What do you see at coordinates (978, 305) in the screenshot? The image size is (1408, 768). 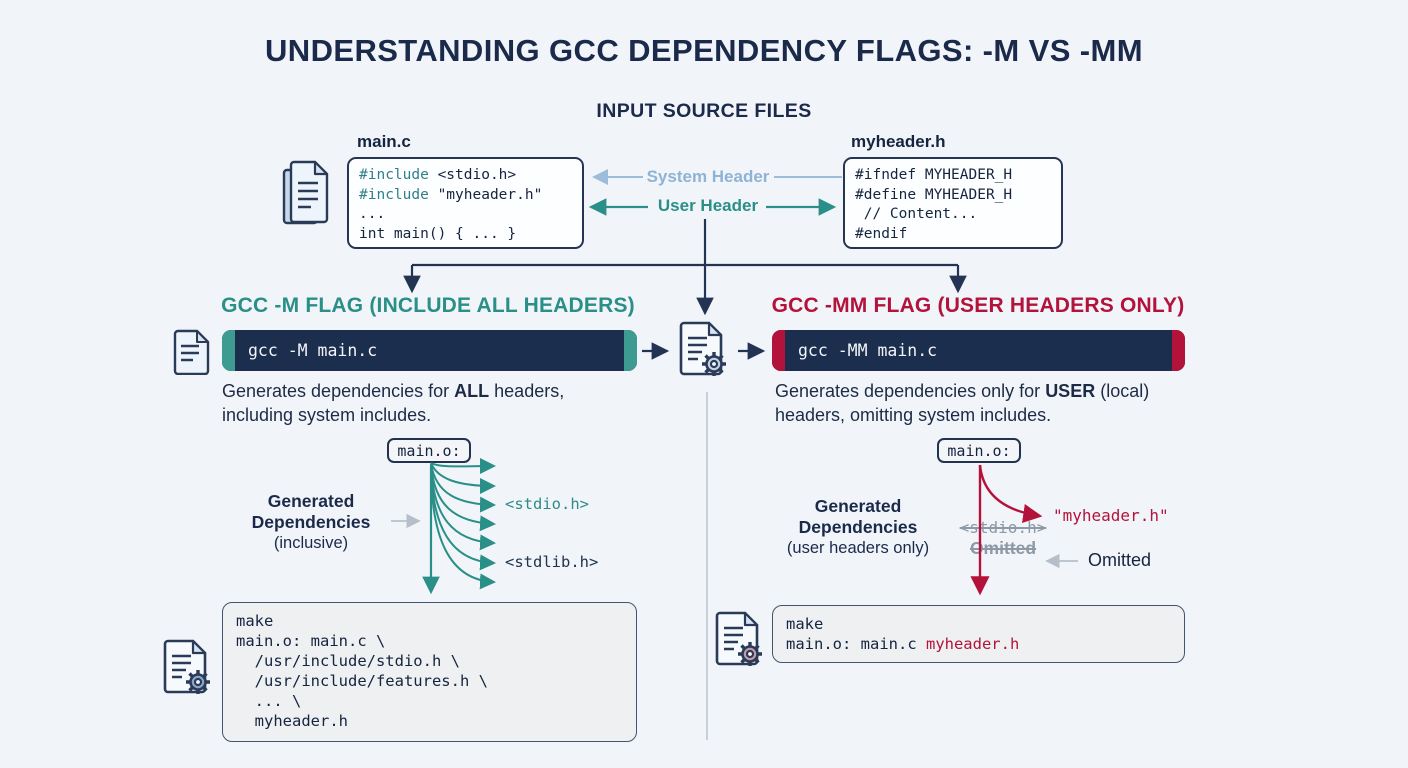 I see `gcc-mm-heading: GCC -MM FLAG (USER HEADERS ONLY)` at bounding box center [978, 305].